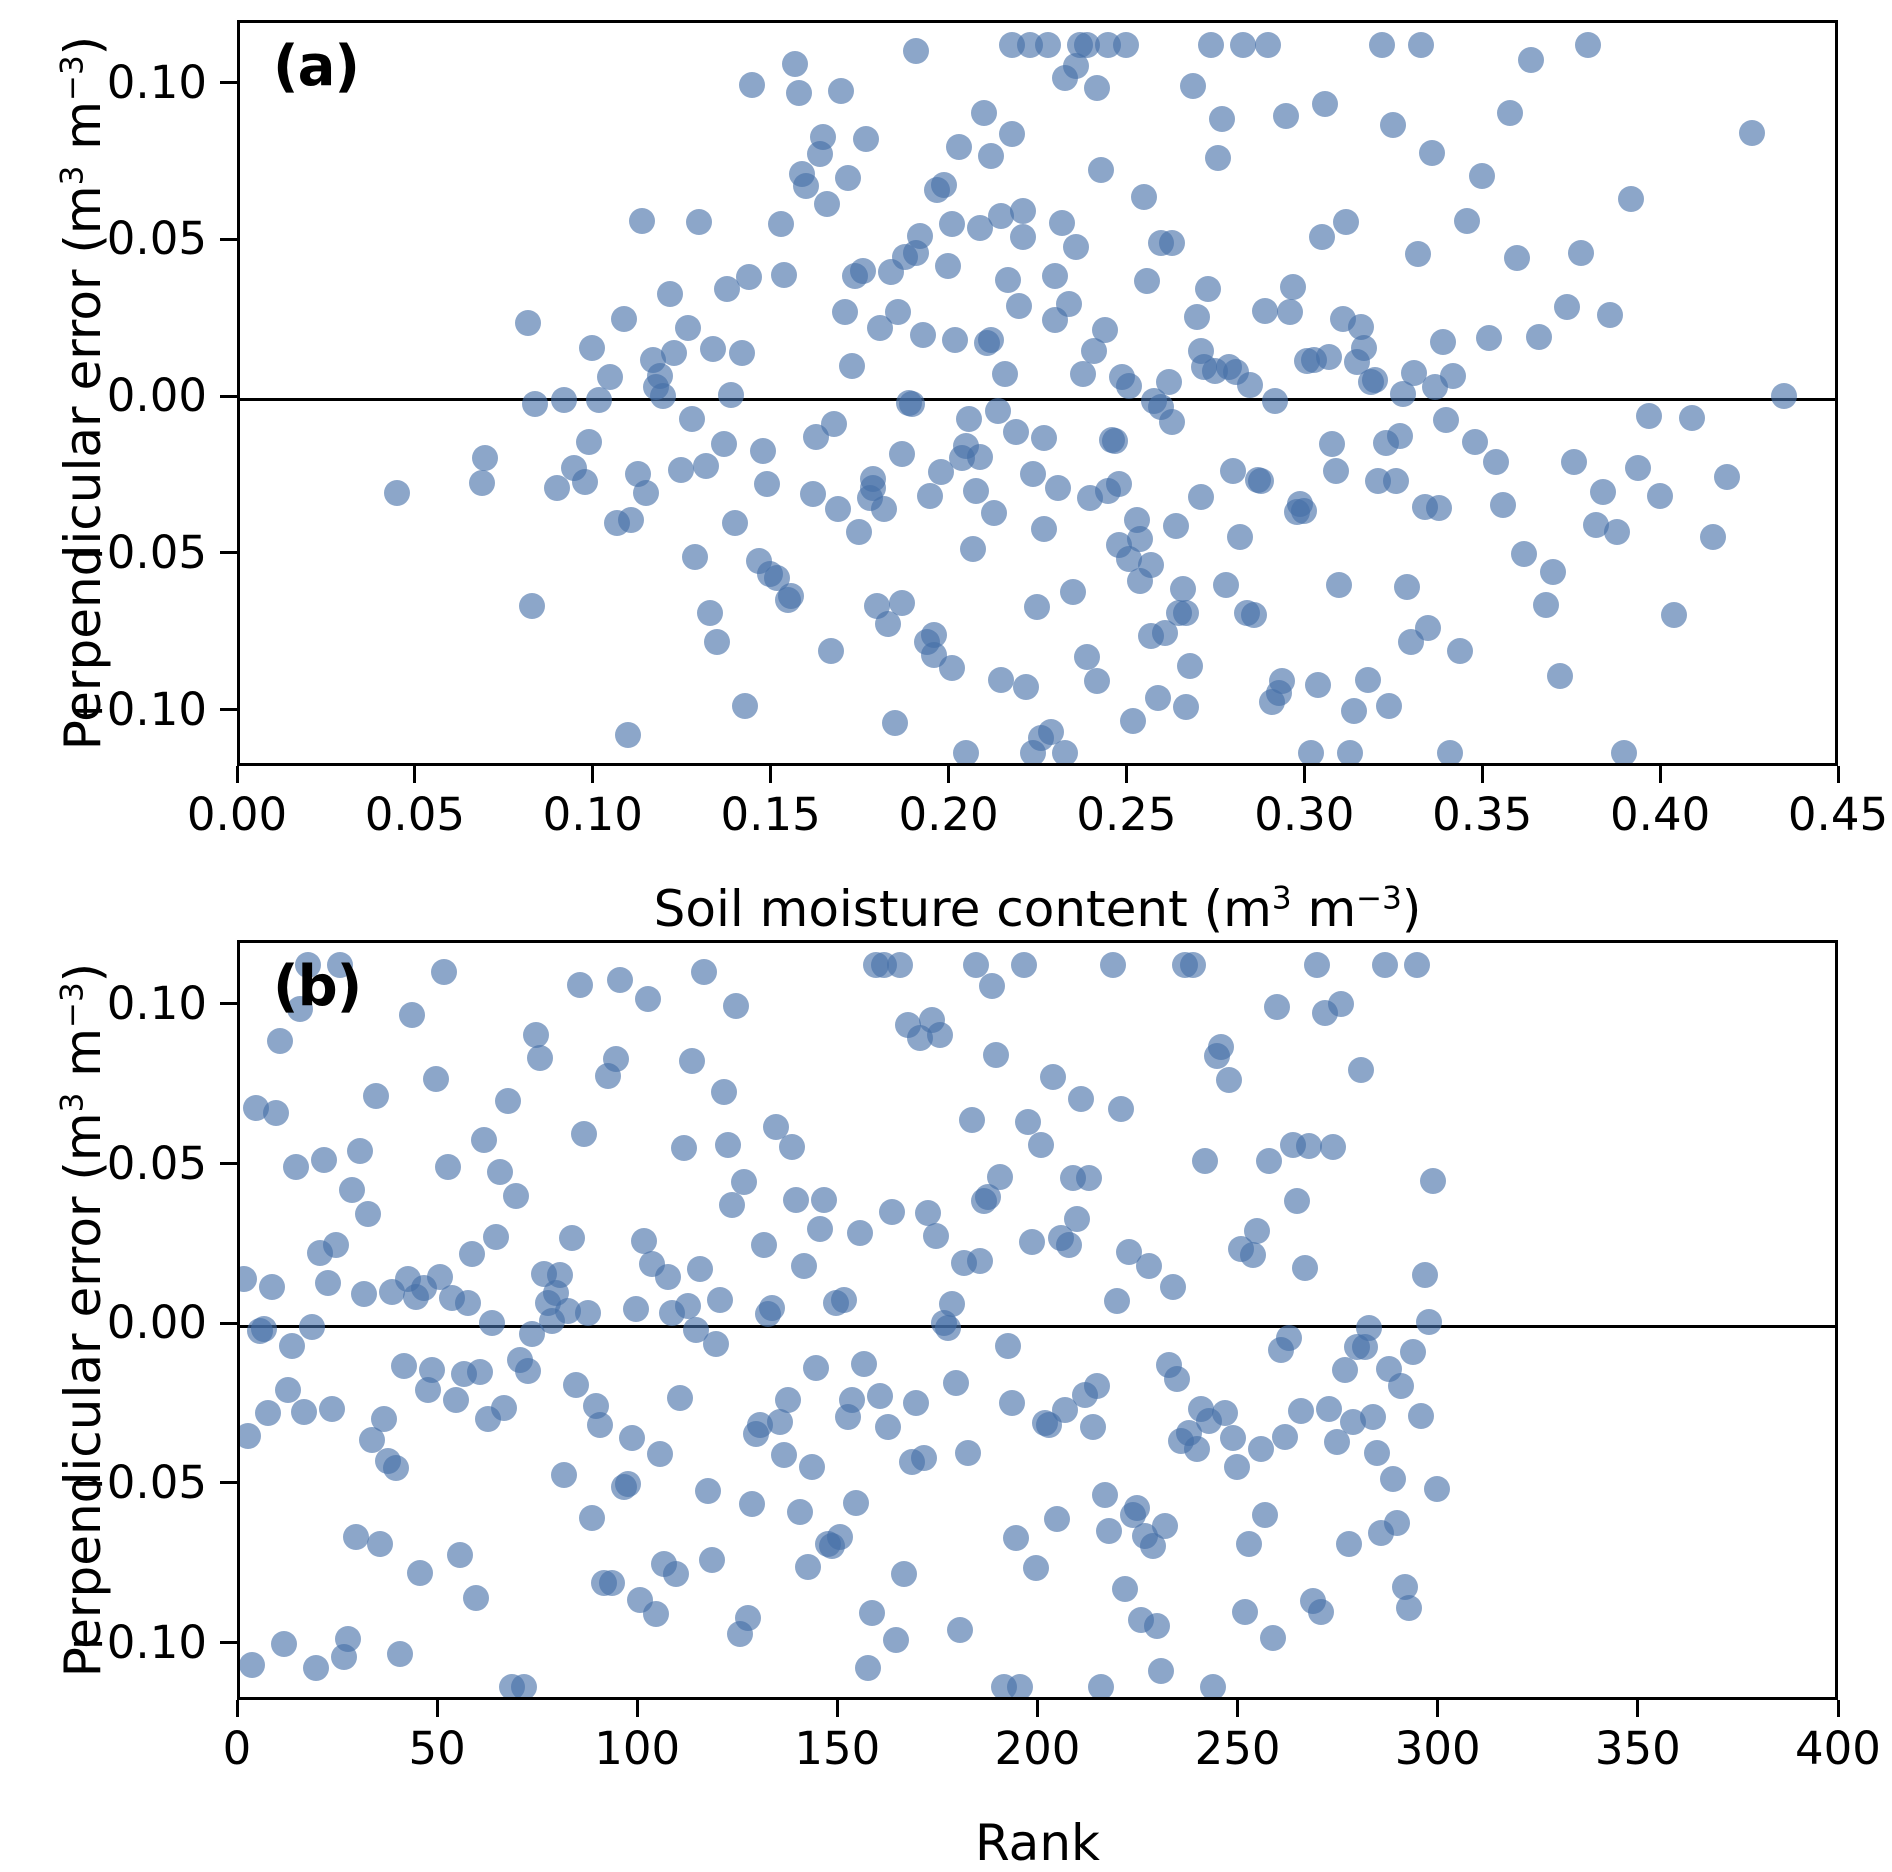  Describe the element at coordinates (156, 1323) in the screenshot. I see `panel-b-ytick-label: 0.00` at that location.